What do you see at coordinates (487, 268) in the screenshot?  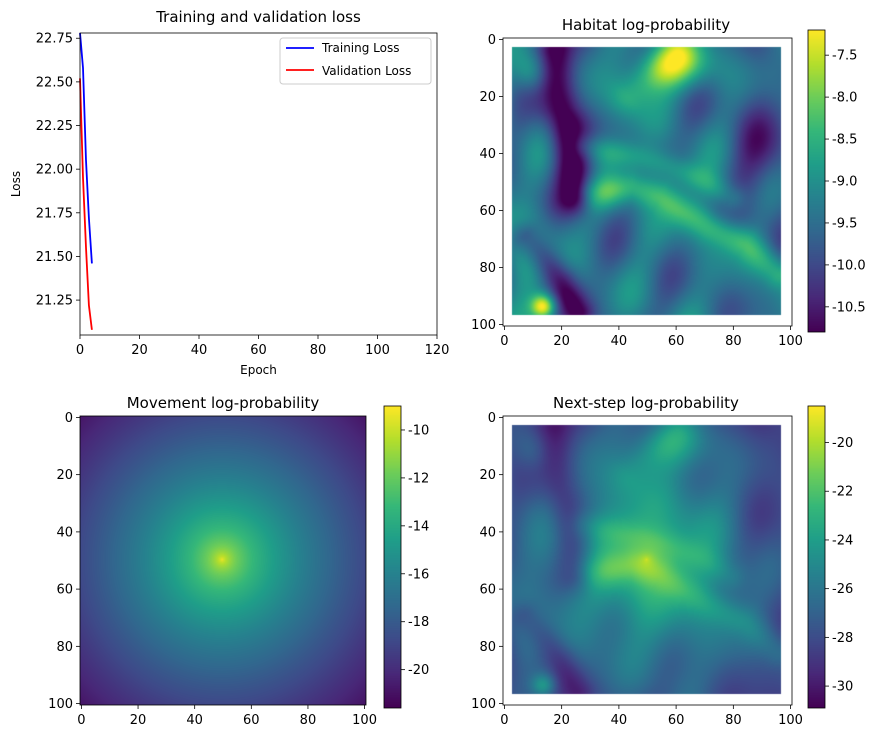 I see `habitat-ytick-label: 80` at bounding box center [487, 268].